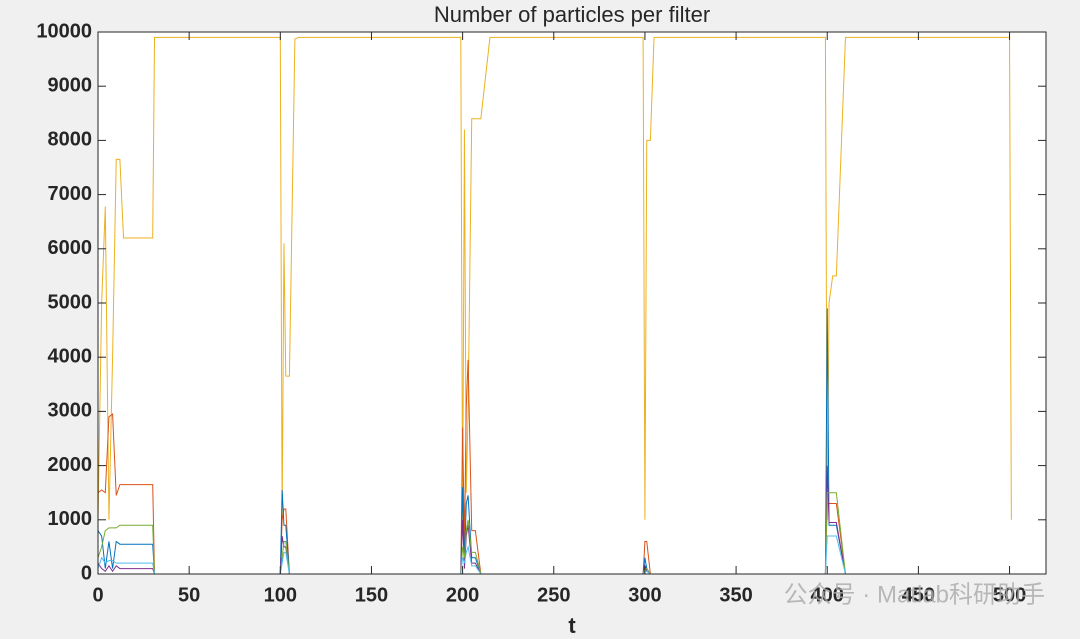 The image size is (1080, 639). Describe the element at coordinates (280, 595) in the screenshot. I see `x-tick-label: 100` at that location.